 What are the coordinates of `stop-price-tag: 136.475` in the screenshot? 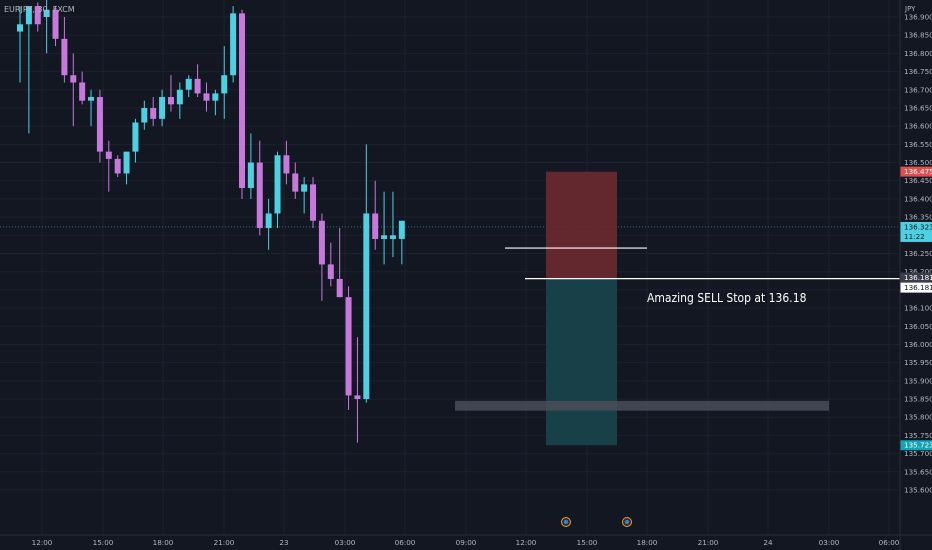 It's located at (918, 171).